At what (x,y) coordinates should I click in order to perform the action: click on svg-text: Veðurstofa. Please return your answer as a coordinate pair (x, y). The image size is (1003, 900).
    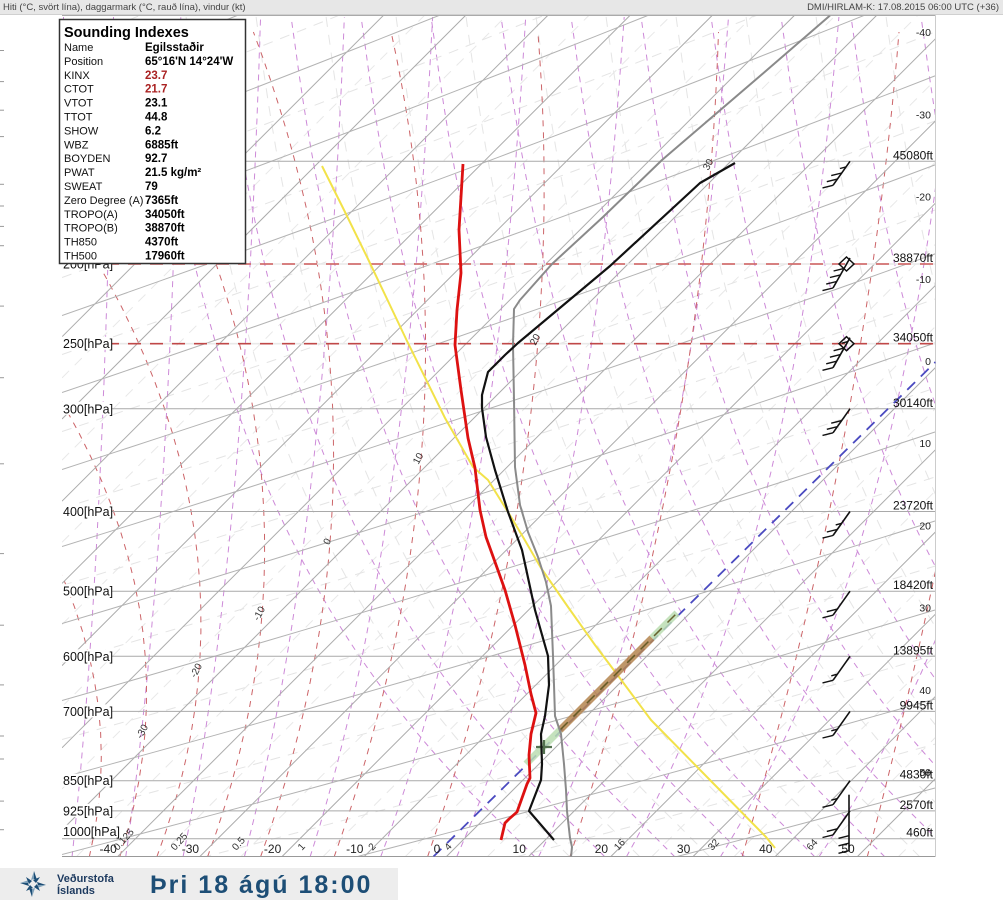
    Looking at the image, I should click on (86, 879).